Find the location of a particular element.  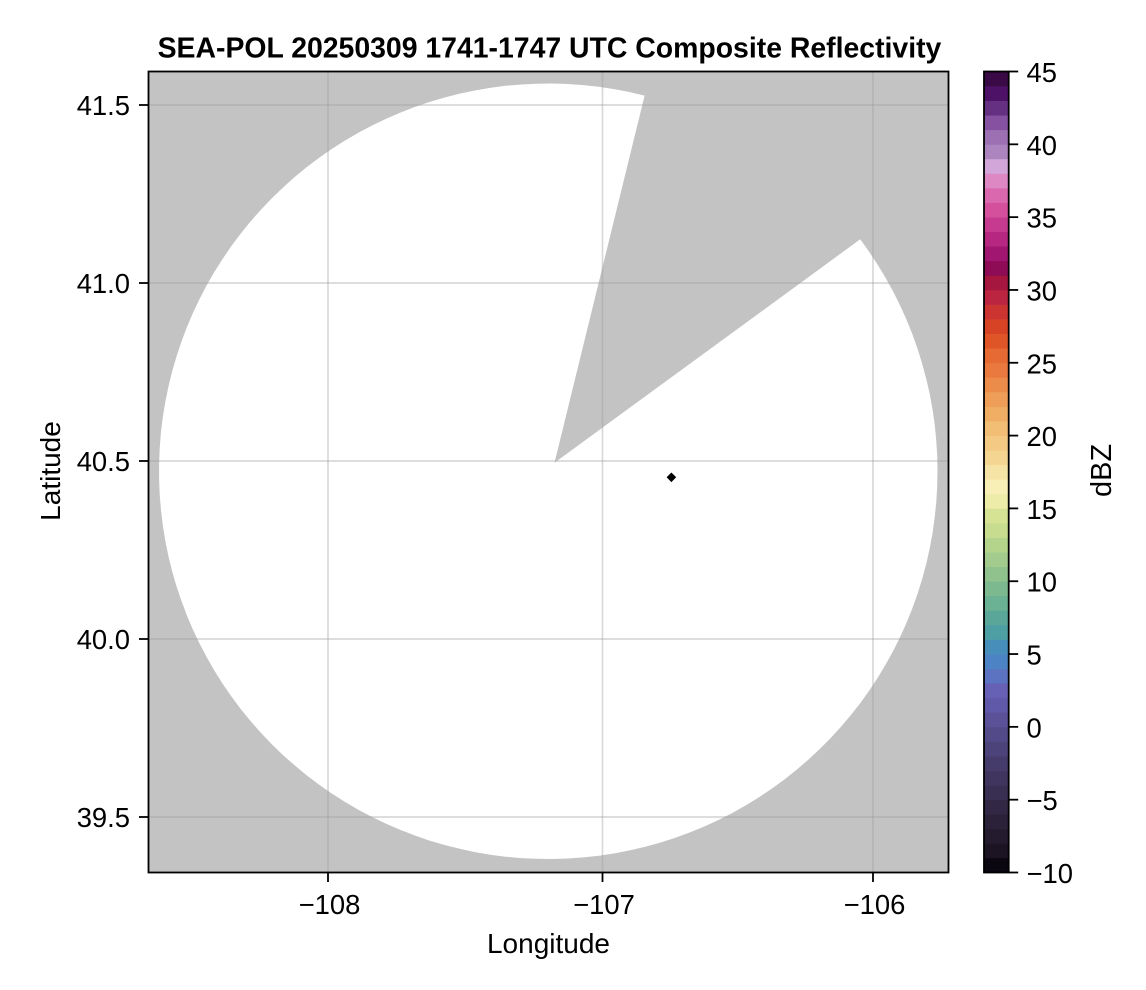

svg-text: −106 is located at coordinates (875, 904).